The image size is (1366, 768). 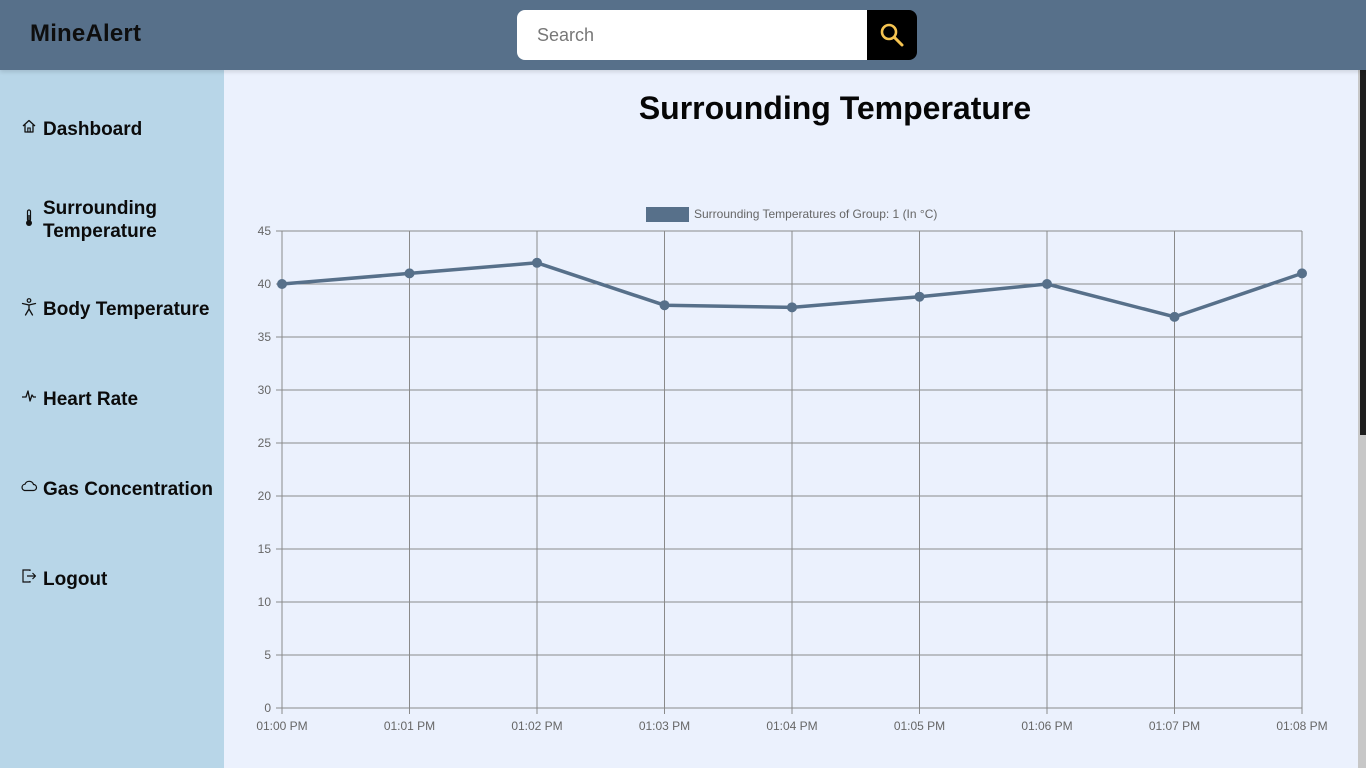 I want to click on top-bar: MineAlert, so click(x=683, y=35).